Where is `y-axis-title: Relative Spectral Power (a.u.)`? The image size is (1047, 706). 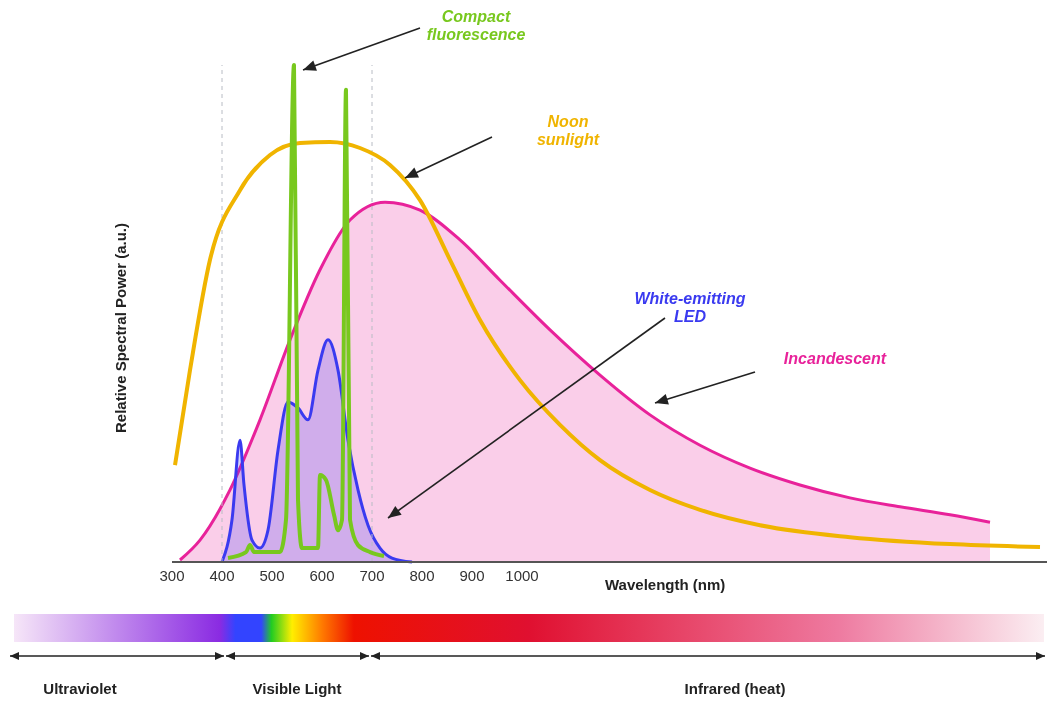 y-axis-title: Relative Spectral Power (a.u.) is located at coordinates (120, 328).